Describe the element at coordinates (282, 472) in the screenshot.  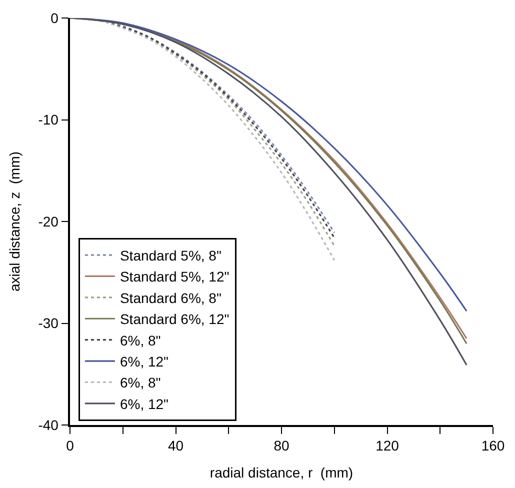
I see `x-axis-title: radial distance, r (mm)` at that location.